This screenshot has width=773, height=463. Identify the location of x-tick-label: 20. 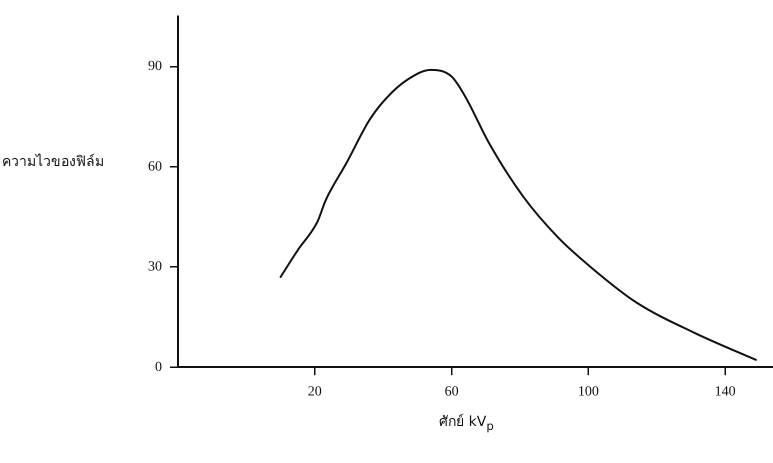
(315, 392).